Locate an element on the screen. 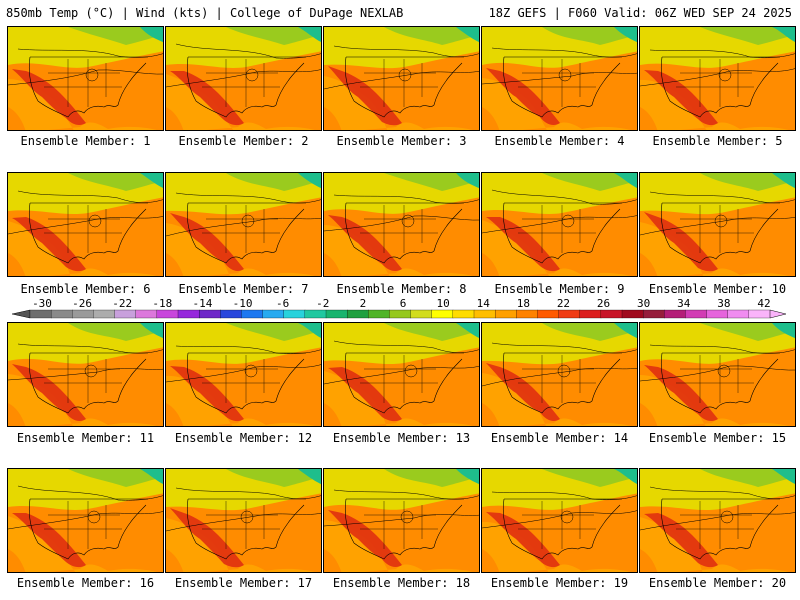  ensemble-member-caption: Ensemble Member: 6 is located at coordinates (85, 289).